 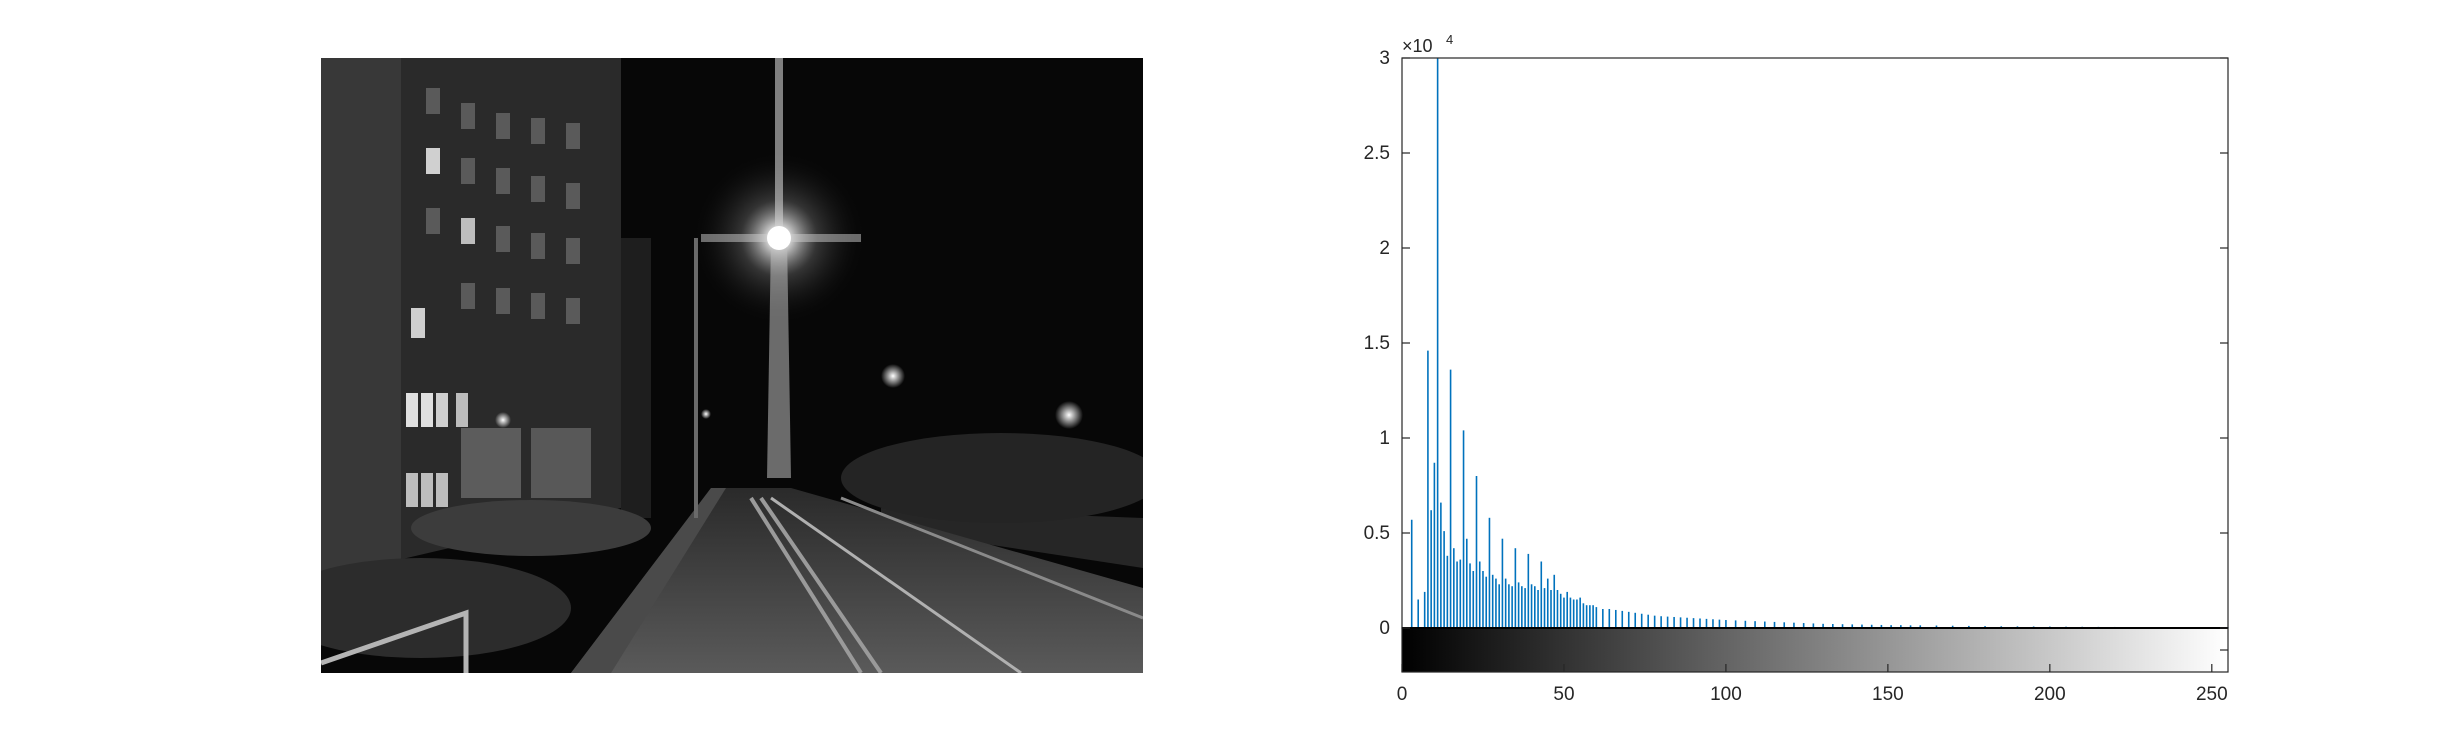 What do you see at coordinates (636, 378) in the screenshot?
I see `building-annex` at bounding box center [636, 378].